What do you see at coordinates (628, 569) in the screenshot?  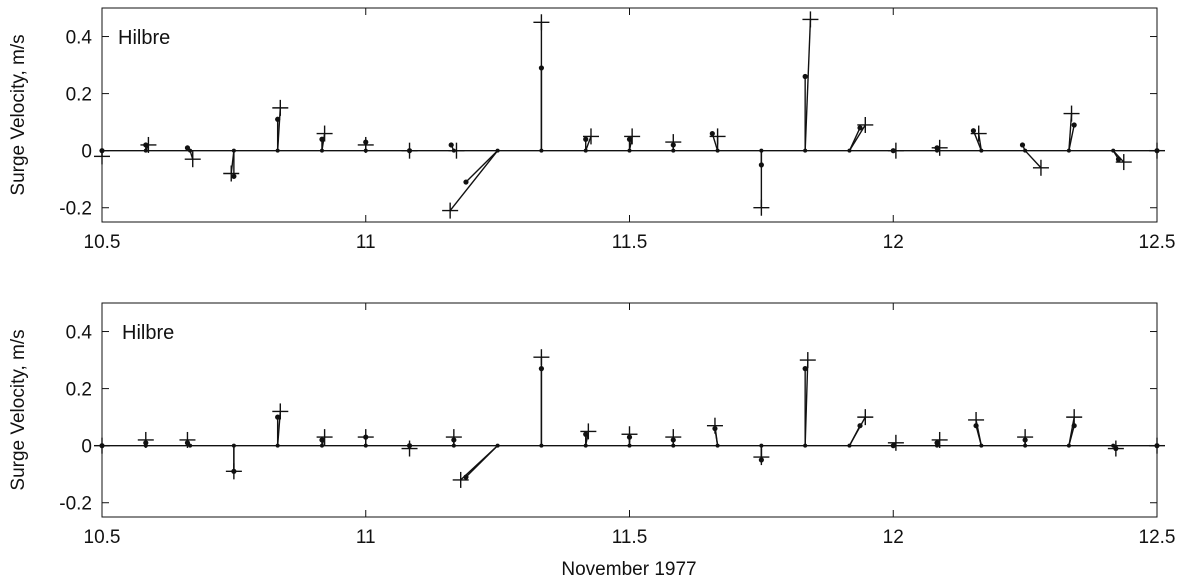 I see `x-axis-title: November 1977` at bounding box center [628, 569].